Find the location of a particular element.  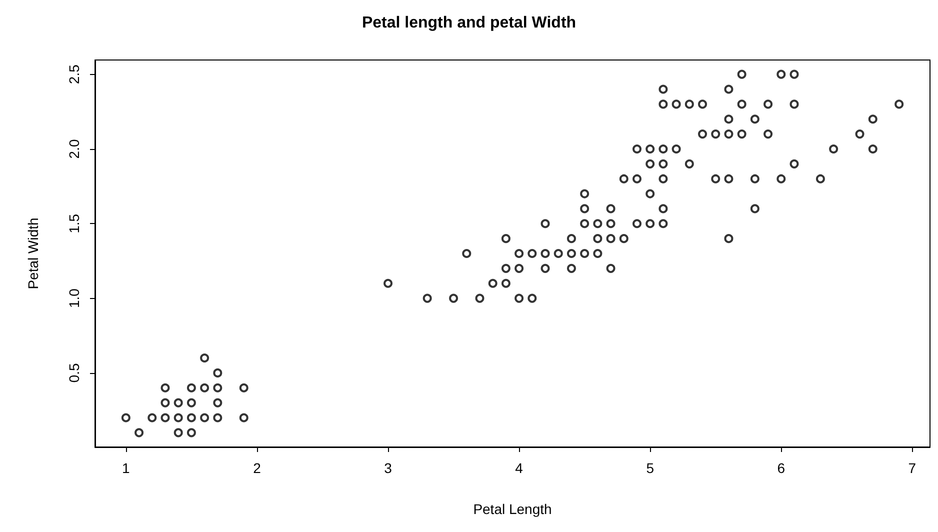

y-tick-label: 2.5 is located at coordinates (74, 74).